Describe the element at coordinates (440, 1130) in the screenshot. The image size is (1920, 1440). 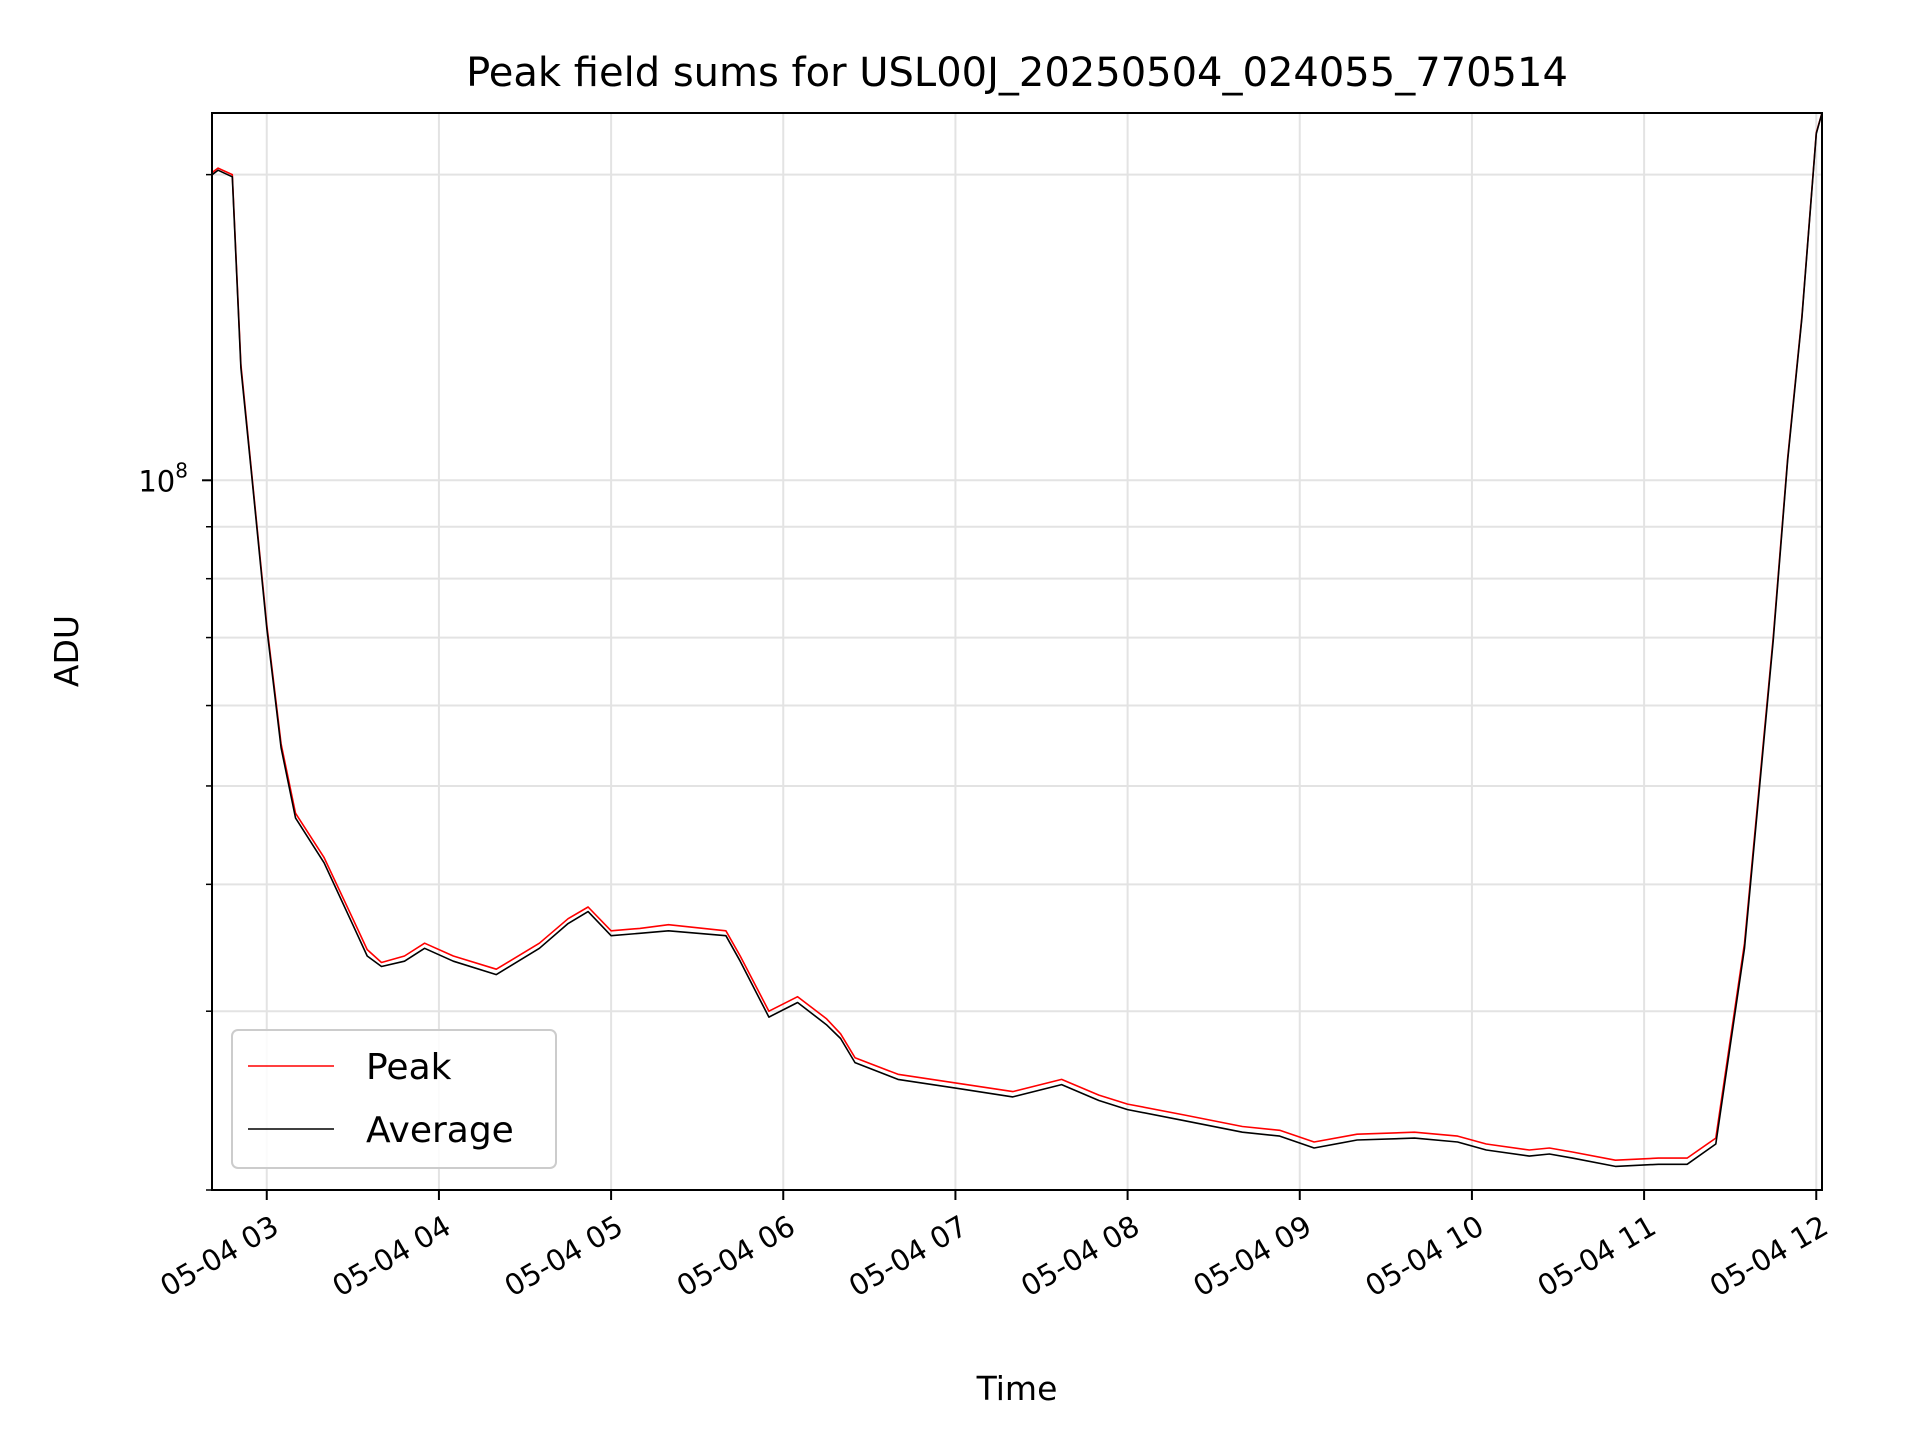
I see `legend-label-average: Average` at that location.